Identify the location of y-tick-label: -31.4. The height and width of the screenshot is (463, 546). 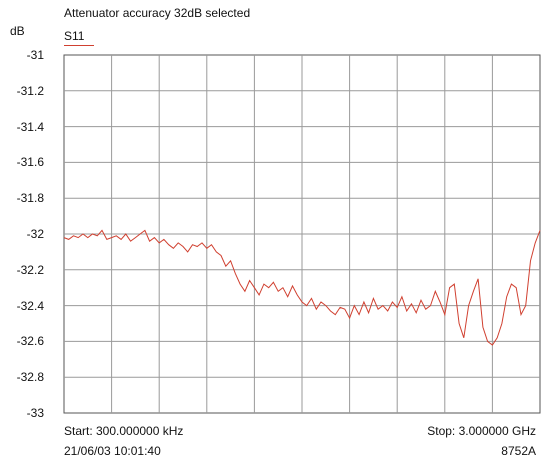
(30, 126).